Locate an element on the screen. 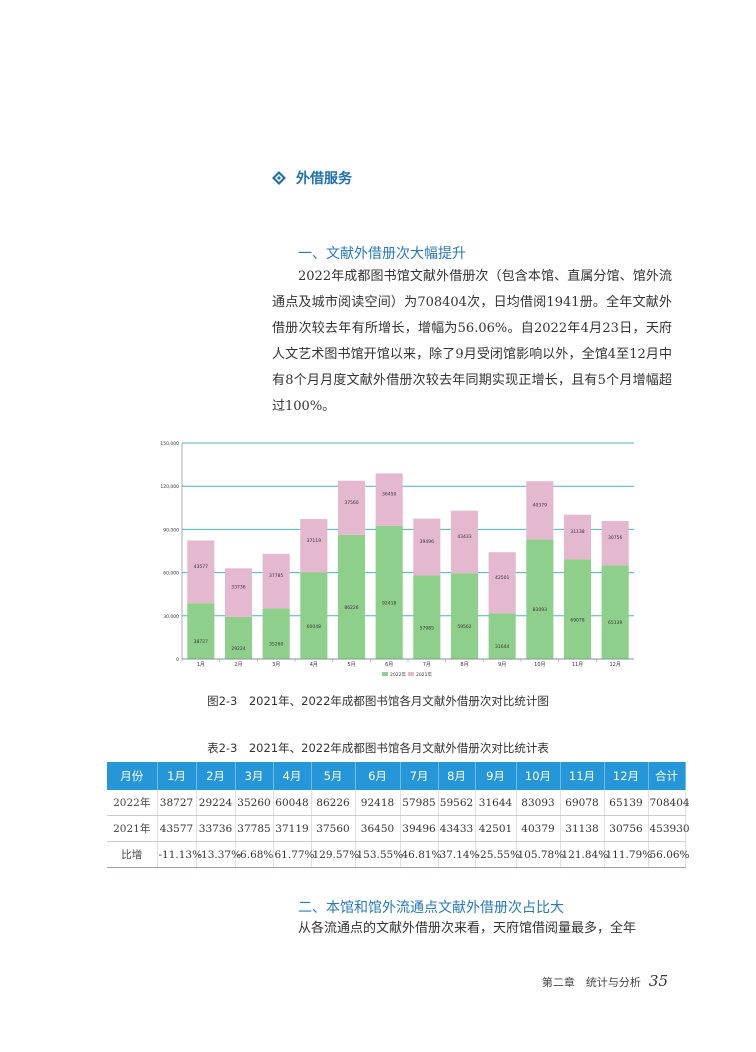 Image resolution: width=756 pixels, height=1052 pixels. table-cell: 61.77% is located at coordinates (294, 854).